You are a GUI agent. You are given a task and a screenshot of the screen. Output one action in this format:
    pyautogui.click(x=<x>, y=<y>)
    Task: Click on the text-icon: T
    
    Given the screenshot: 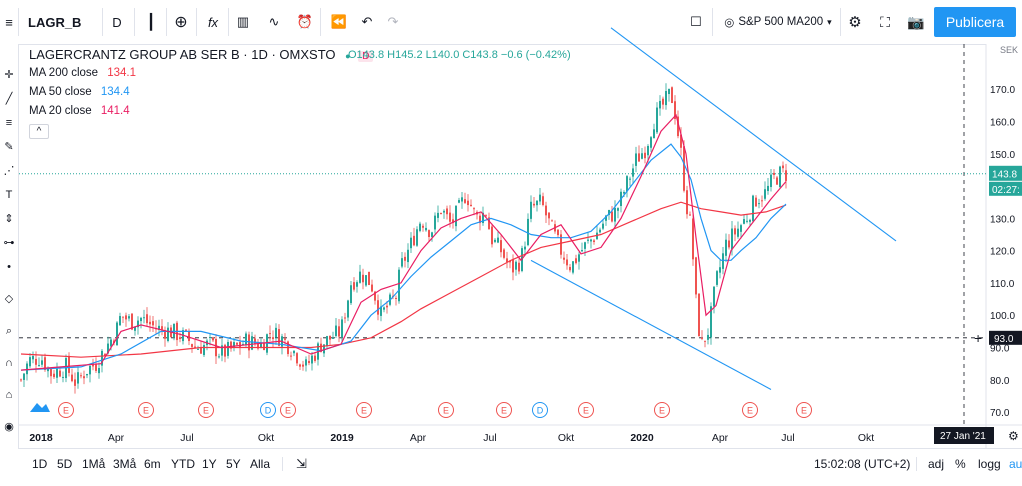 What is the action you would take?
    pyautogui.click(x=9, y=195)
    